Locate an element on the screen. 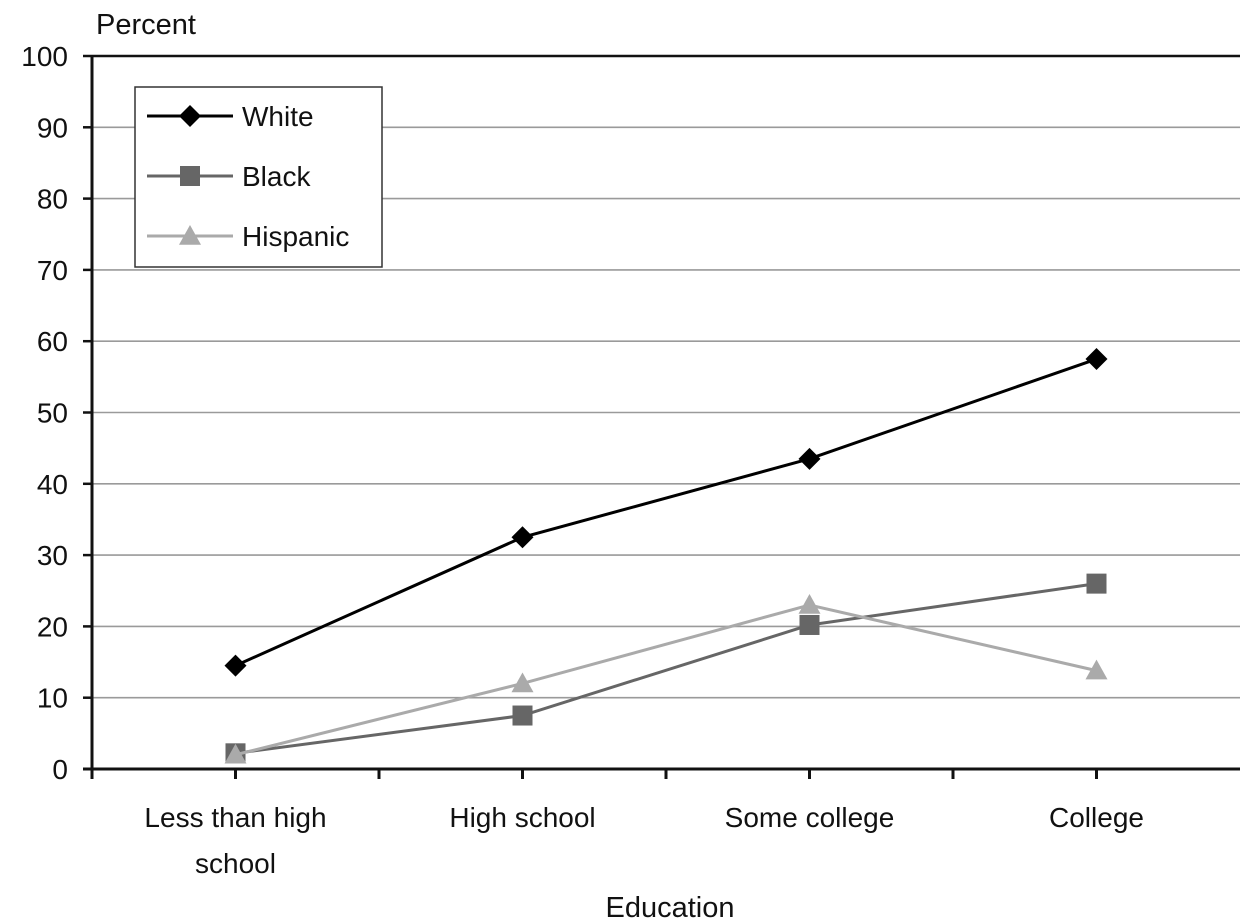  x-tick-label: College is located at coordinates (1096, 817).